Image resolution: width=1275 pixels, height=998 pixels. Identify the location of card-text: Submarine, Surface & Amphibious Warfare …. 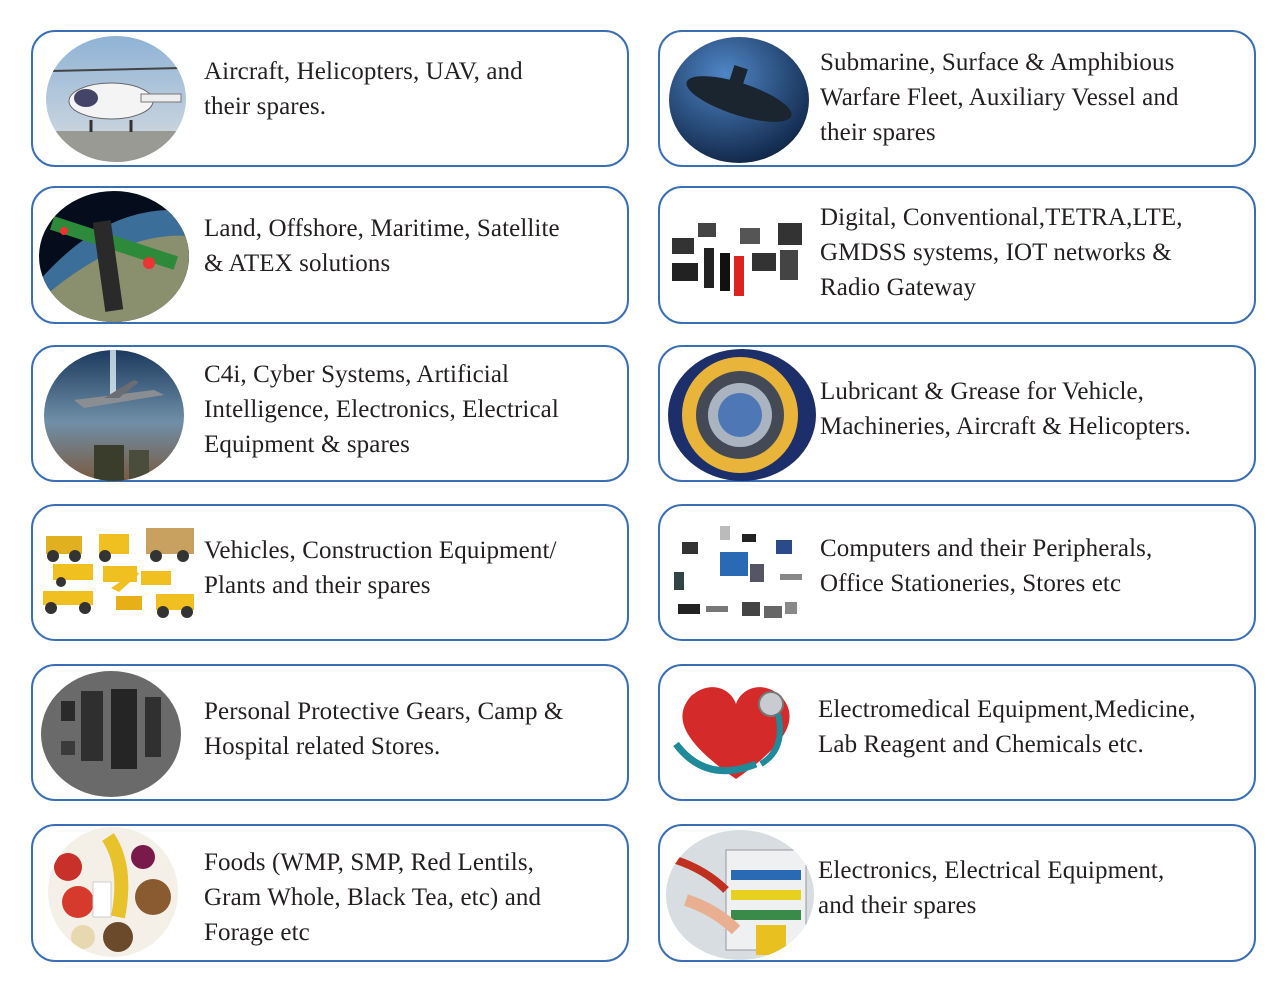
(999, 97).